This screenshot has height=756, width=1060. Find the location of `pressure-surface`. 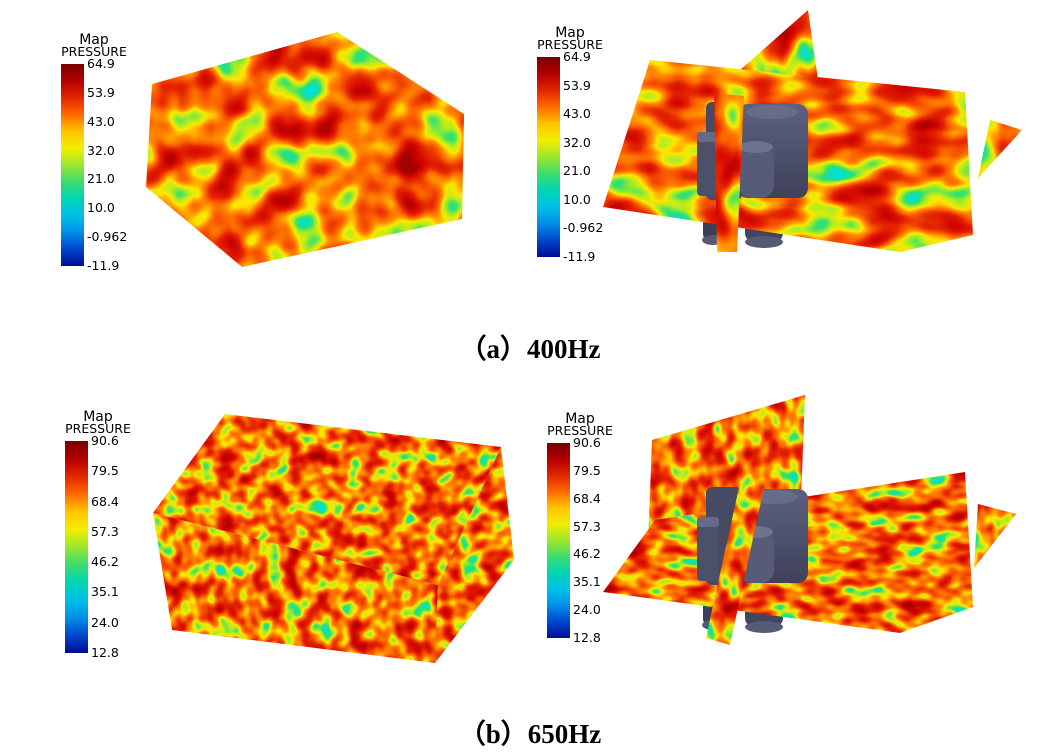

pressure-surface is located at coordinates (305, 149).